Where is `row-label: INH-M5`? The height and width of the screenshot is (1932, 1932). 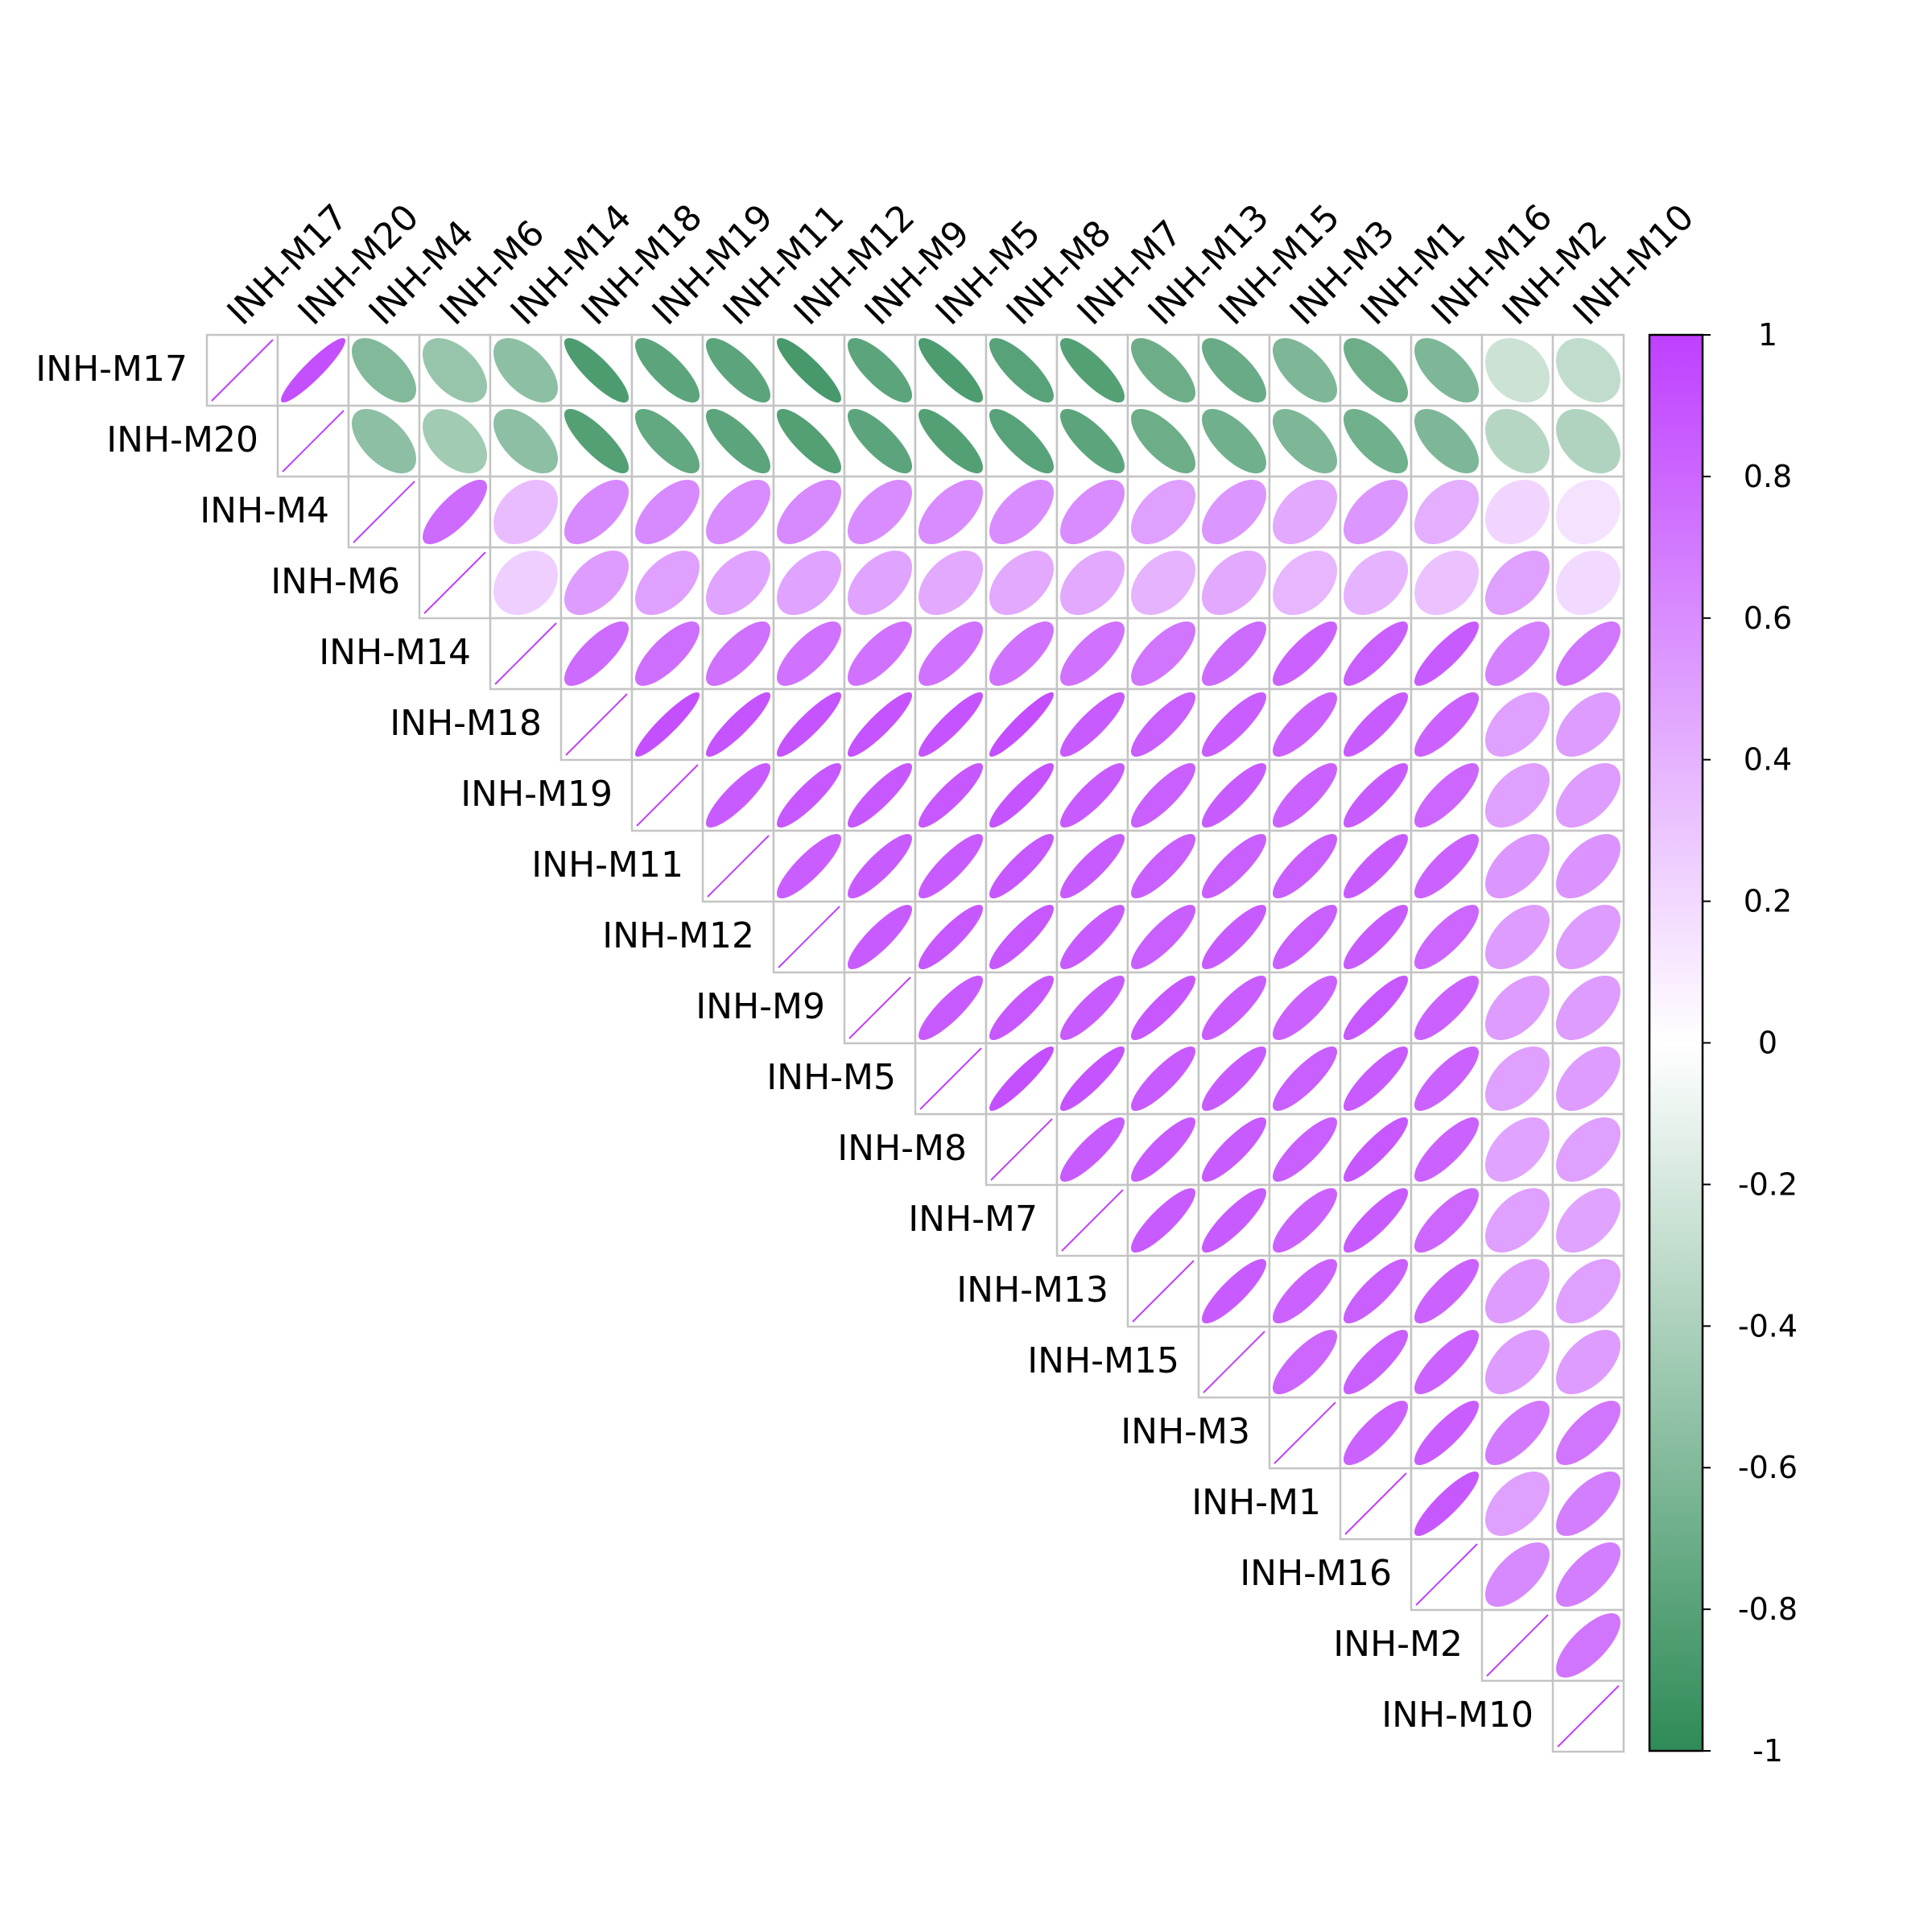
row-label: INH-M5 is located at coordinates (831, 1077).